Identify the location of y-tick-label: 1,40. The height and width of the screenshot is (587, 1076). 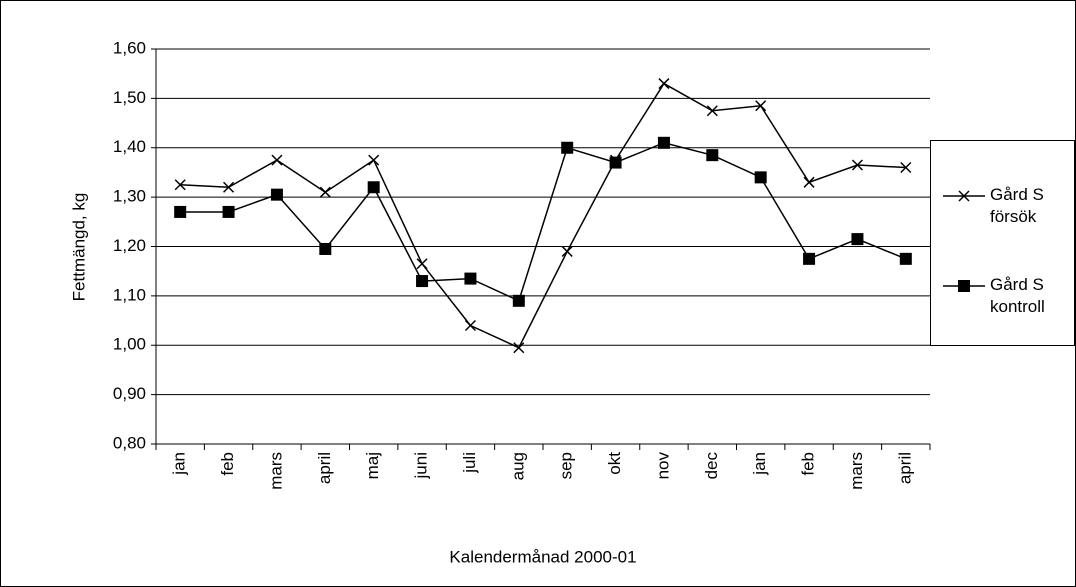
(129, 146).